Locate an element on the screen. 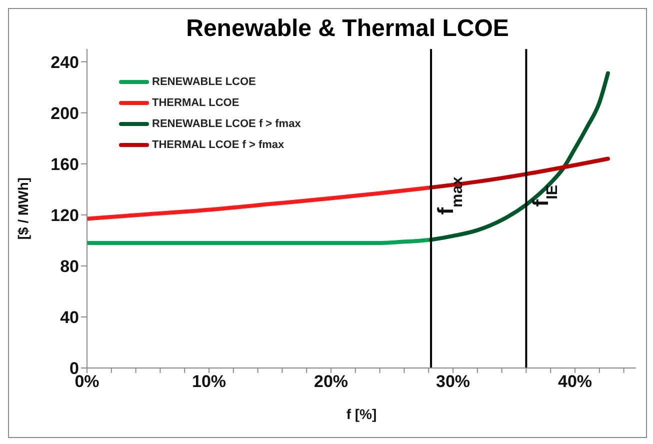 The height and width of the screenshot is (444, 653). y-tick-label: 120 is located at coordinates (64, 215).